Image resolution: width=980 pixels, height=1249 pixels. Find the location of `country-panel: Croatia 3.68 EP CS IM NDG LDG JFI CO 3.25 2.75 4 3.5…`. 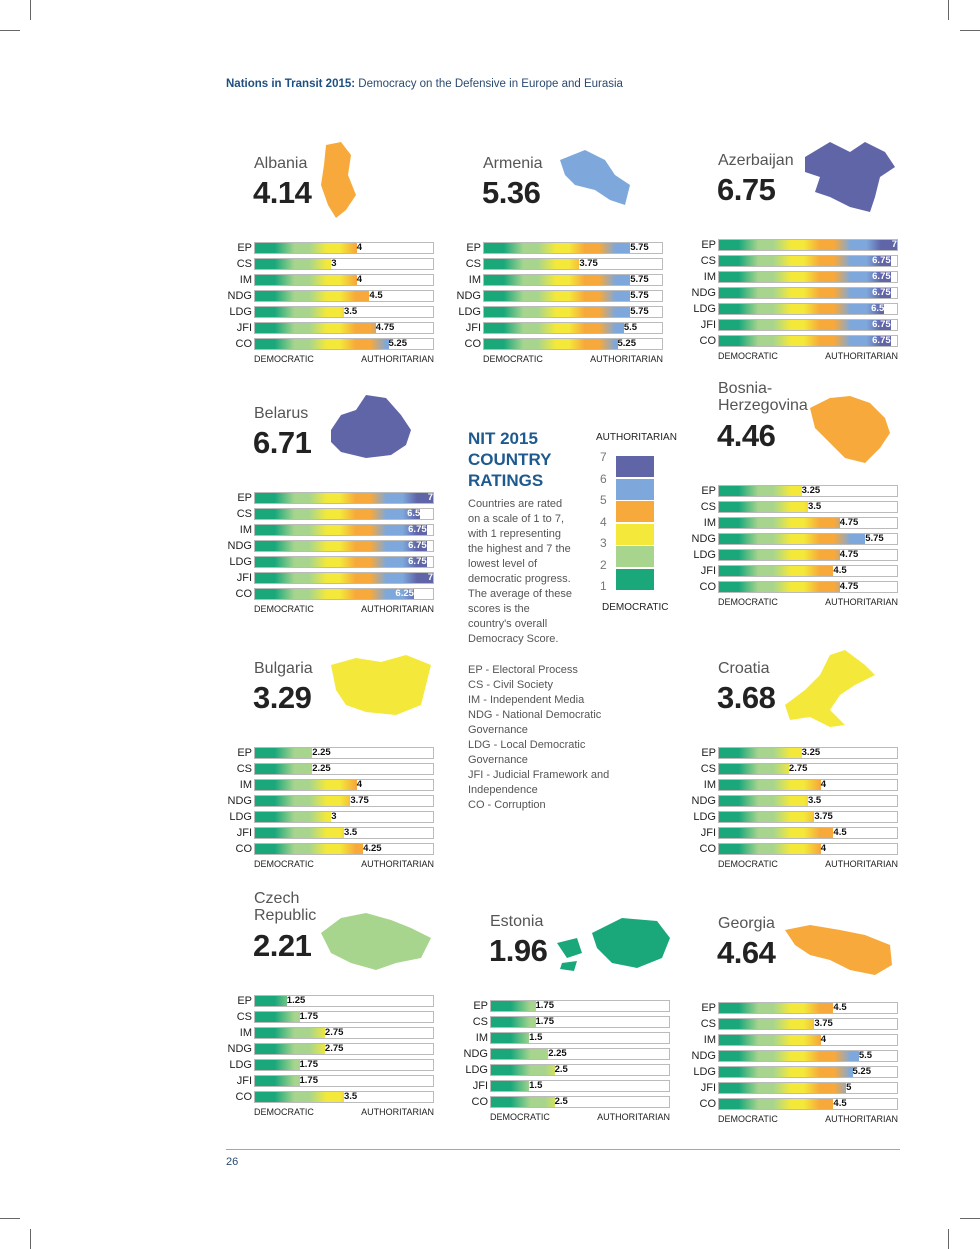

country-panel: Croatia 3.68 EP CS IM NDG LDG JFI CO 3.25 2.75 4 3.5… is located at coordinates (796, 762).